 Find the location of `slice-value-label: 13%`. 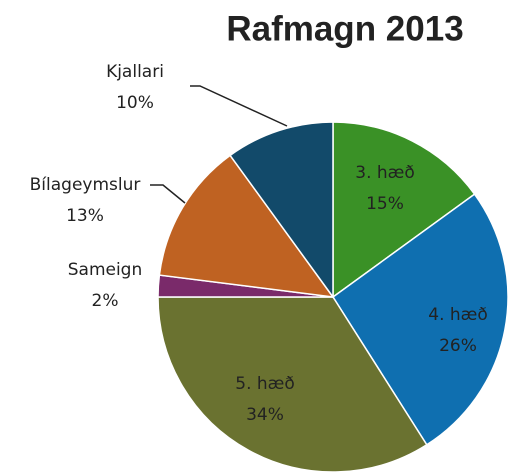

slice-value-label: 13% is located at coordinates (85, 216).